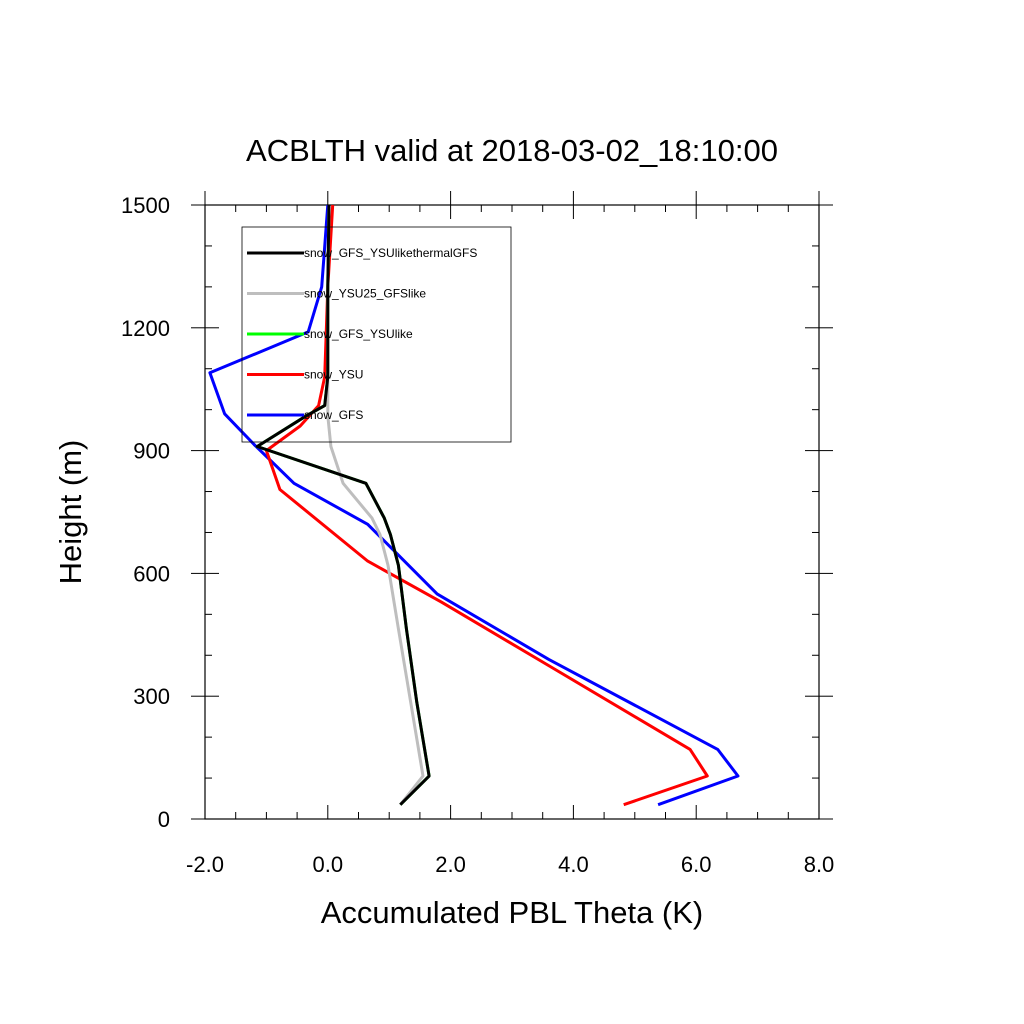  I want to click on legend-label: snow_GFS_YSUlike, so click(358, 334).